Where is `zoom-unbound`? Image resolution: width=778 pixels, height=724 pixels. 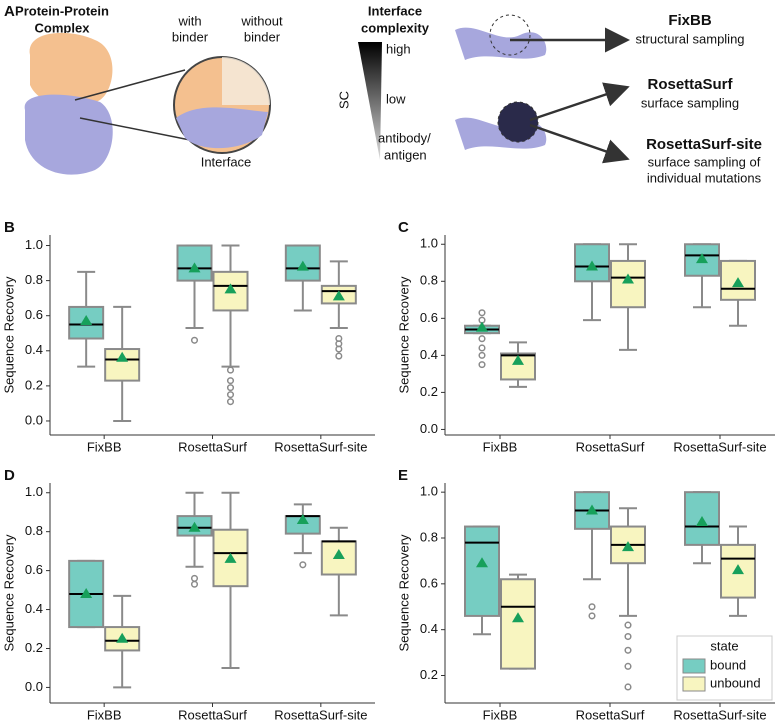 zoom-unbound is located at coordinates (246, 81).